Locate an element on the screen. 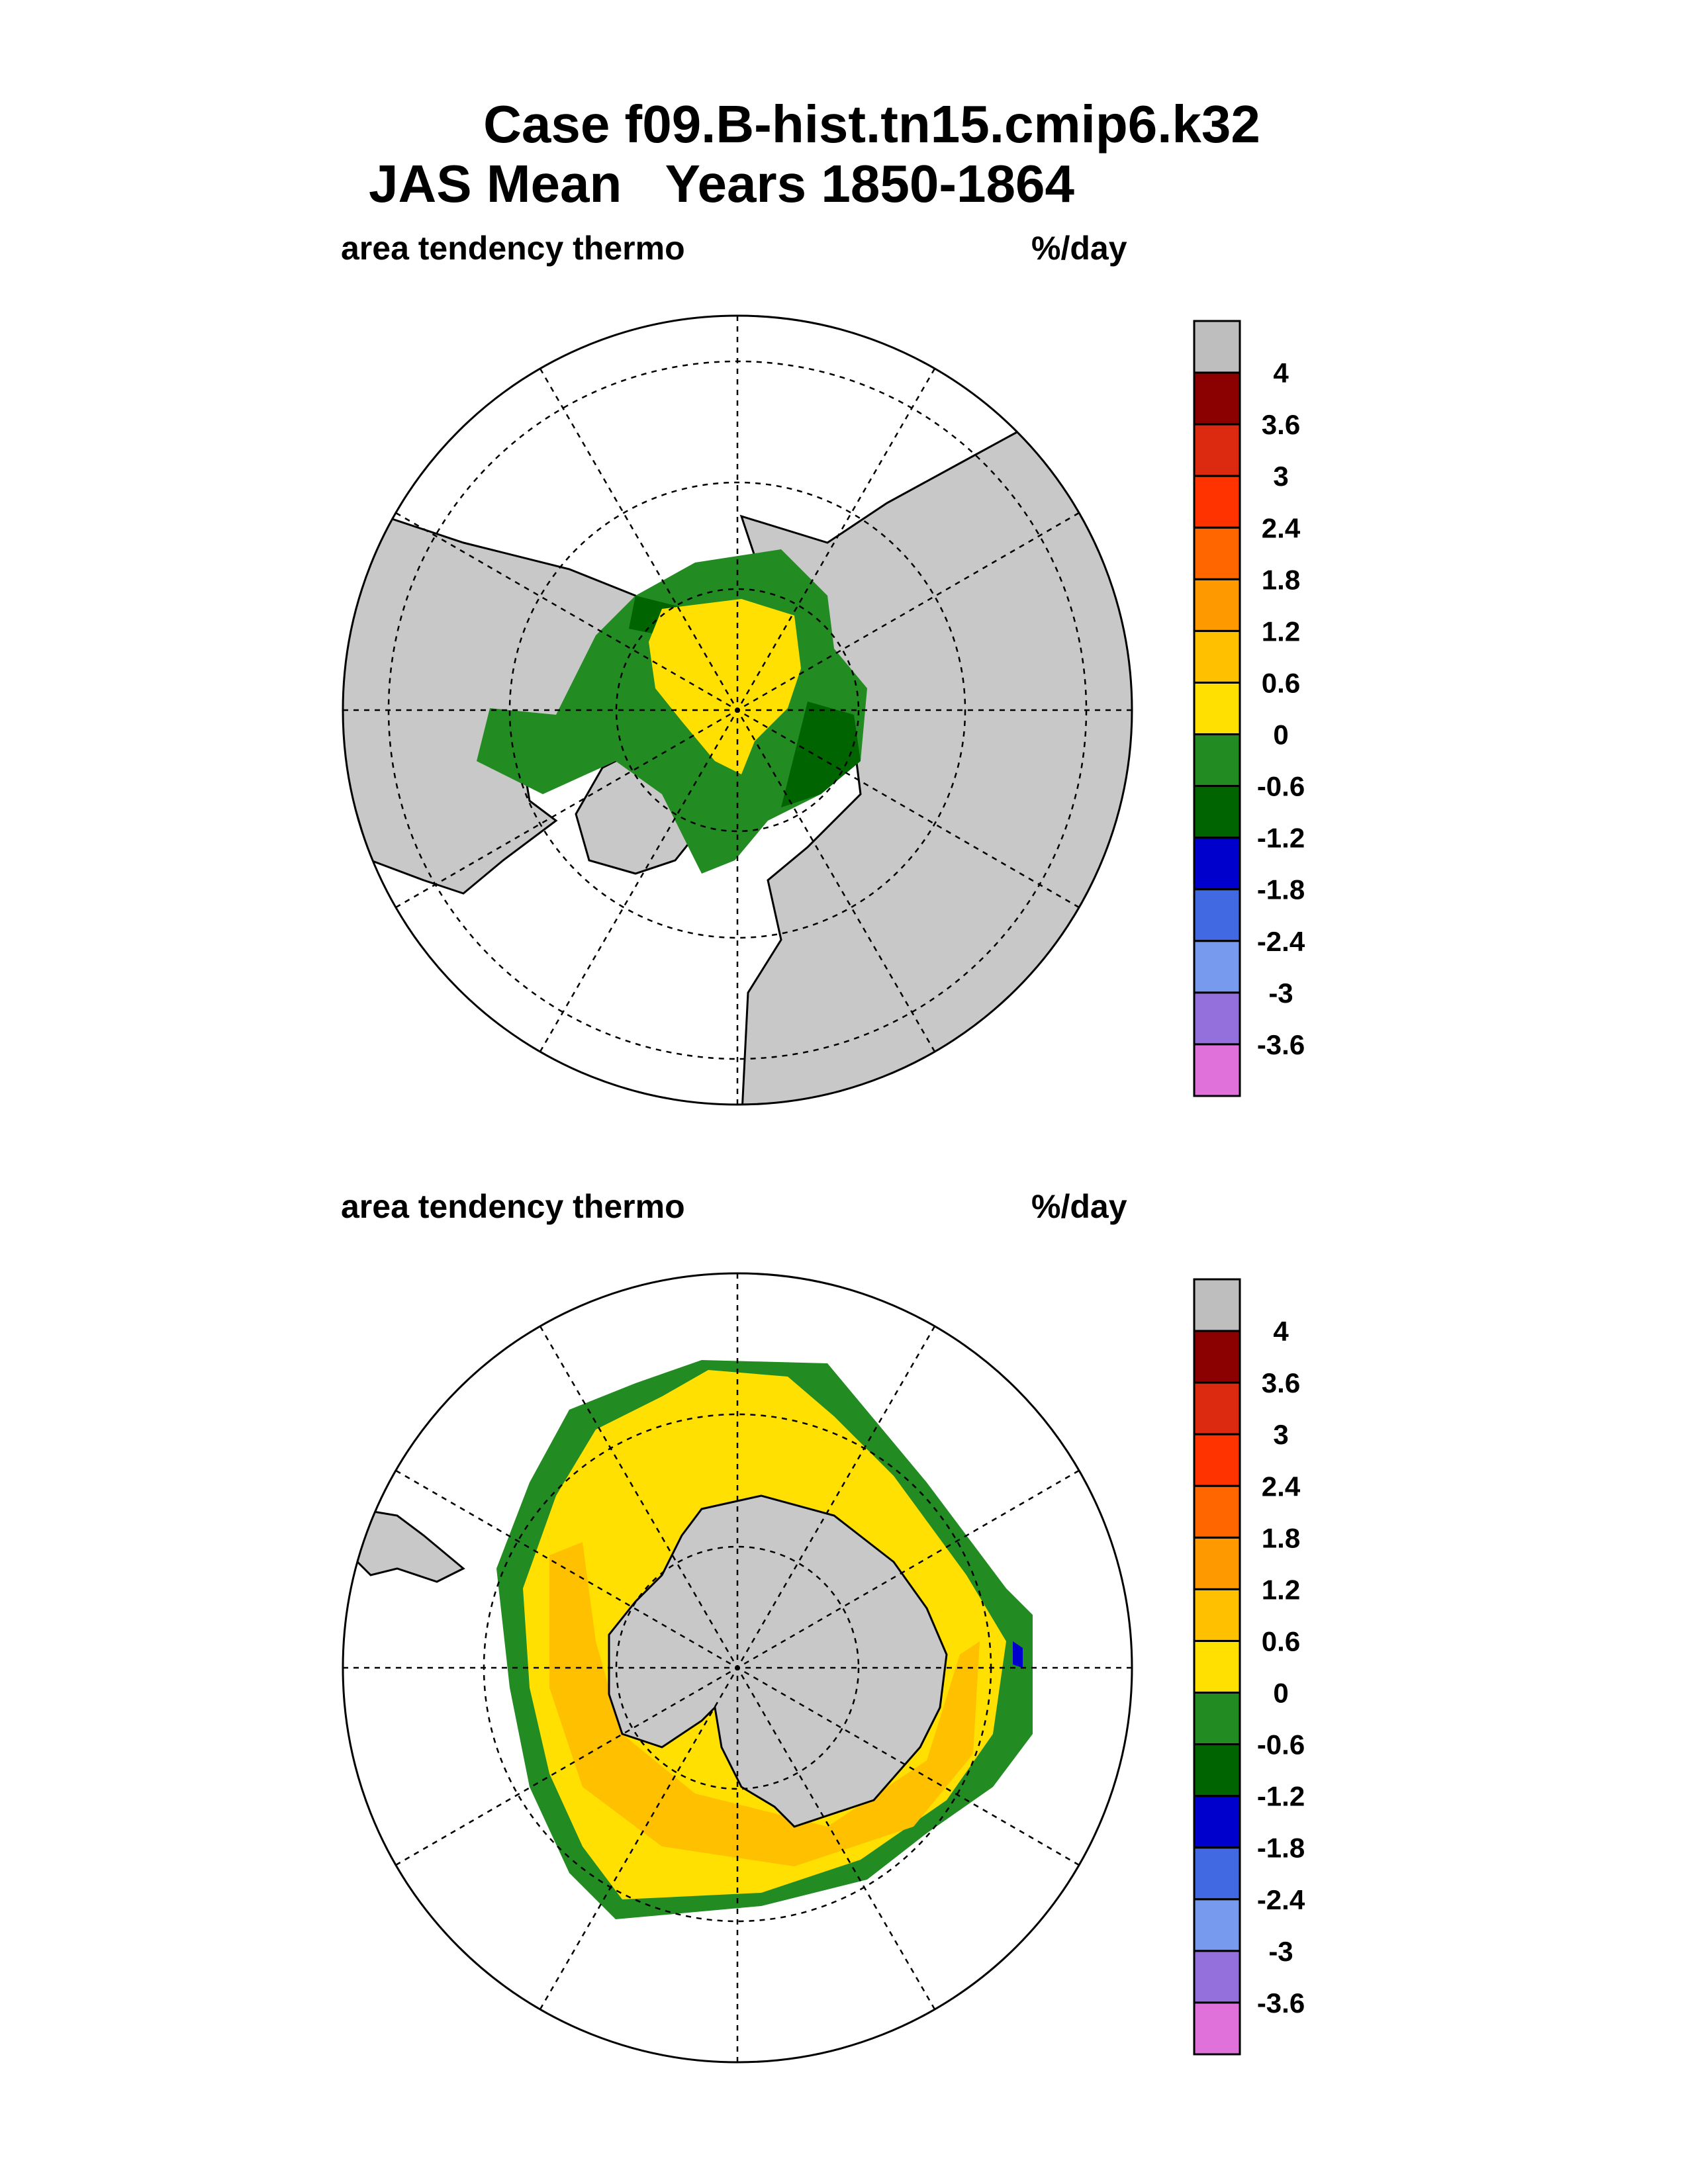  title-line-2: JAS Mean Years 1850-1864 is located at coordinates (721, 183).